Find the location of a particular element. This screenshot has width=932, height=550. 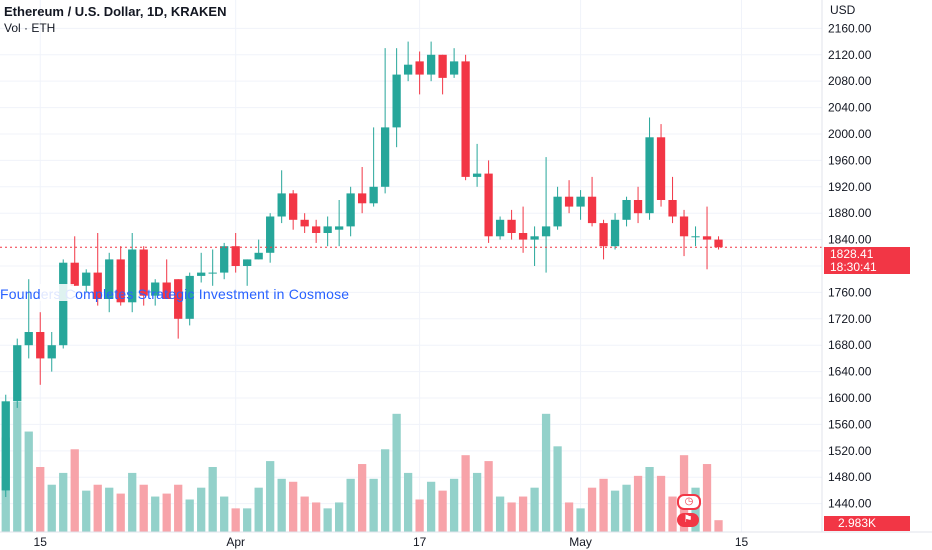

symbol-title: Ethereum / U.S. Dollar, 1D, KRAKEN is located at coordinates (115, 11).